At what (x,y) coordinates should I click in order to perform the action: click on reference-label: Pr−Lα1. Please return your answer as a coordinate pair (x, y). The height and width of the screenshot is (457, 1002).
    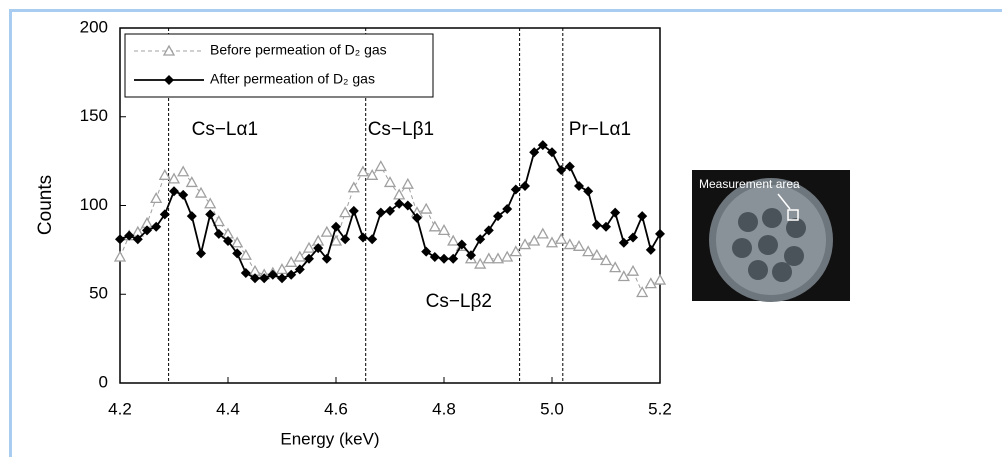
    Looking at the image, I should click on (600, 129).